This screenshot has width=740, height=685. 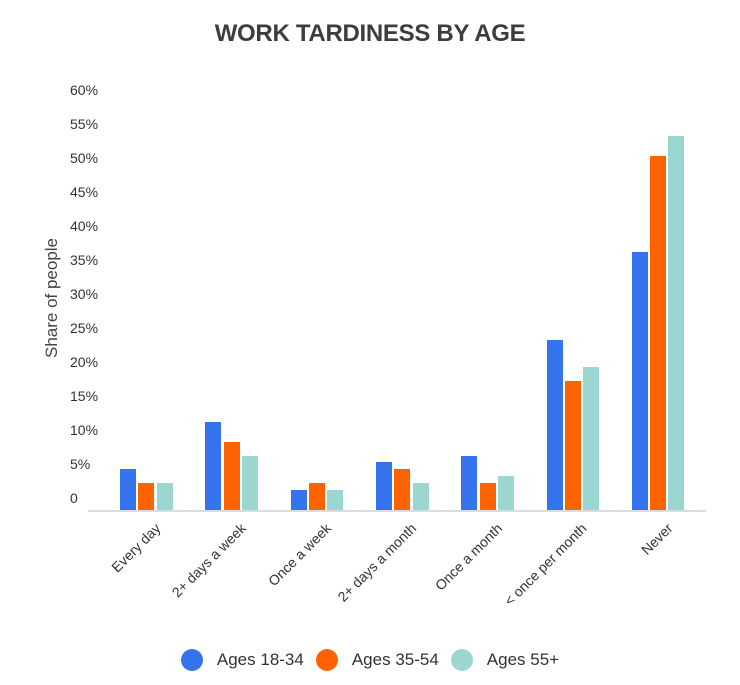 I want to click on x-tick-label: Never, so click(x=656, y=539).